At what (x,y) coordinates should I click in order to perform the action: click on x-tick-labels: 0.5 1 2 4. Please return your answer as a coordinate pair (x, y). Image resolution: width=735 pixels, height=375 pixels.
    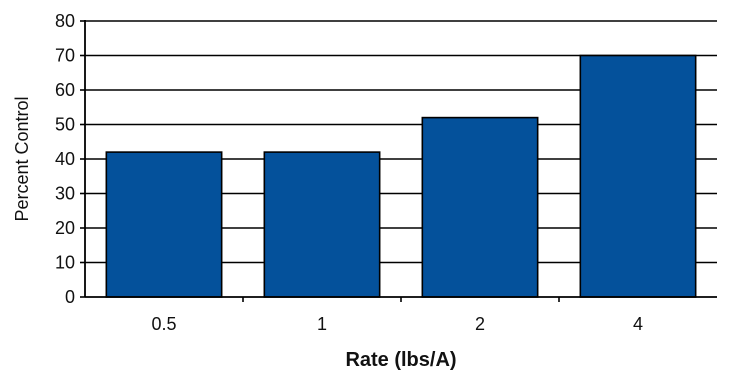
    Looking at the image, I should click on (397, 315).